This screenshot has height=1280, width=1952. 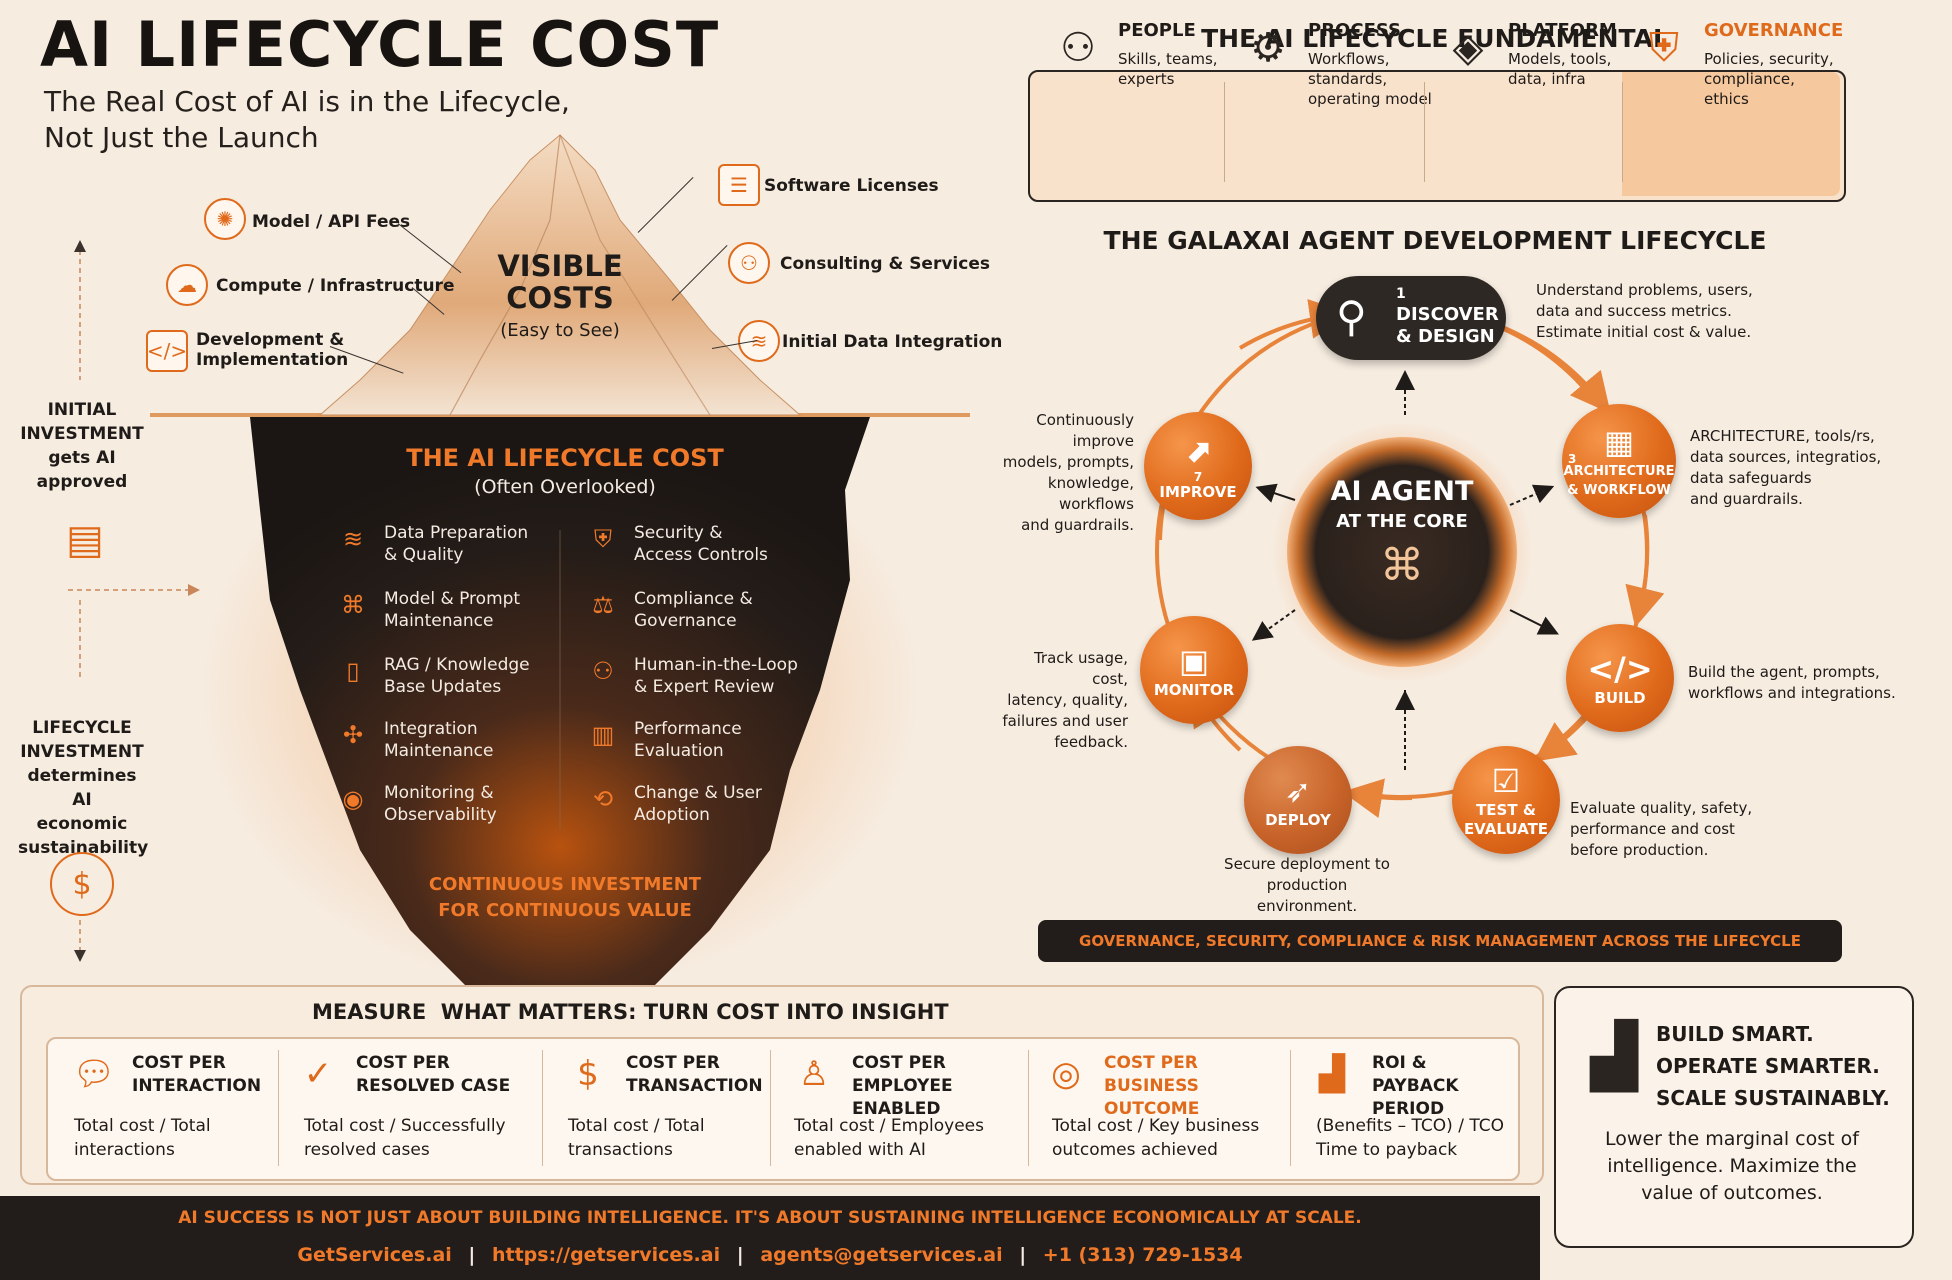 What do you see at coordinates (451, 676) in the screenshot?
I see `hidden-item: ▯ RAG / Knowledge Base Updates` at bounding box center [451, 676].